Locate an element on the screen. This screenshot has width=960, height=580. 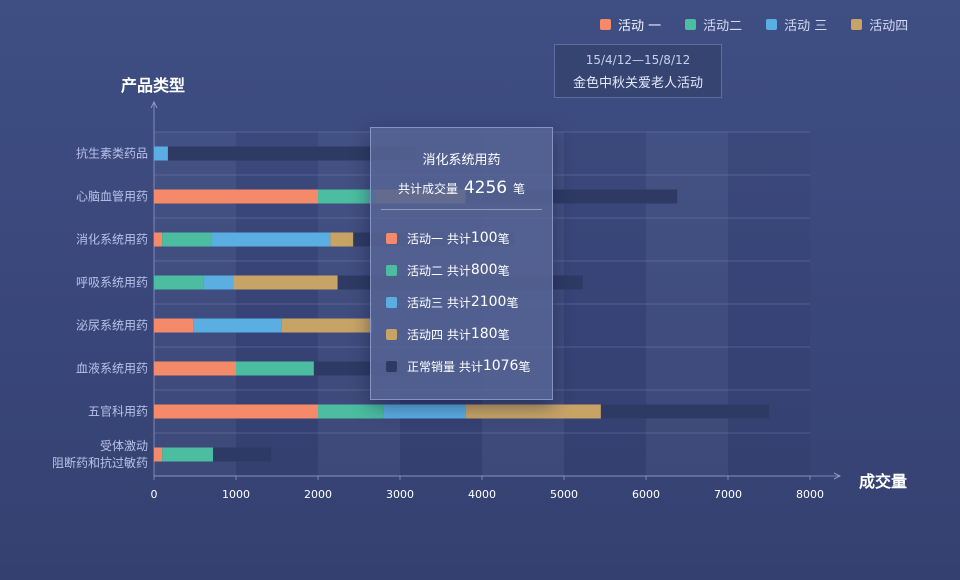
category-label-line: 五官科用药 is located at coordinates (118, 411).